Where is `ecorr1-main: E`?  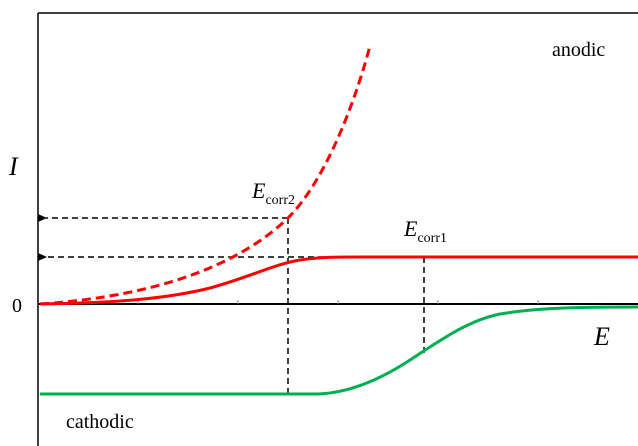
ecorr1-main: E is located at coordinates (410, 228).